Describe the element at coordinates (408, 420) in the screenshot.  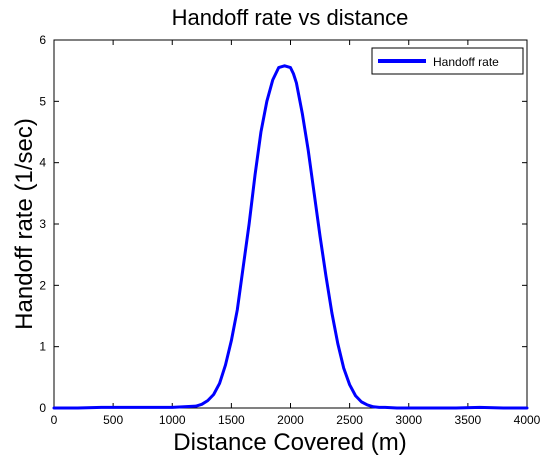
I see `x-tick-label: 3000` at that location.